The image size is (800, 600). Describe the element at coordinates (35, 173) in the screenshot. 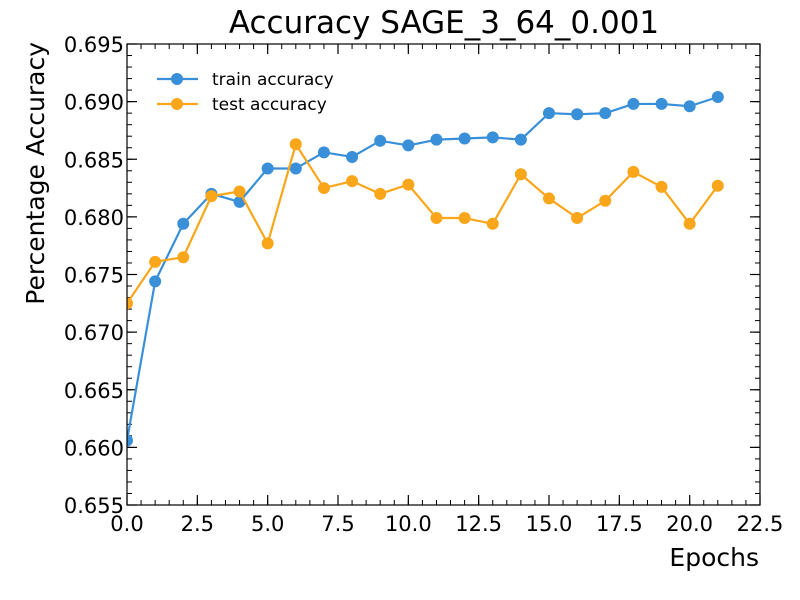

I see `y-axis-label: Percentage Accuracy` at that location.